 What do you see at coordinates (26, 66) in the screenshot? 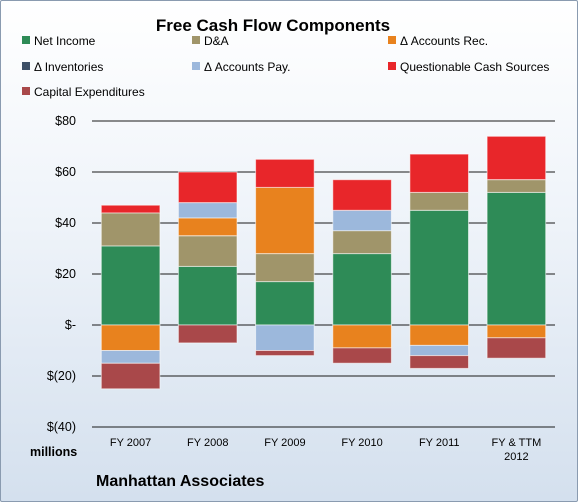
I see `legend-swatch-delta-inventories` at bounding box center [26, 66].